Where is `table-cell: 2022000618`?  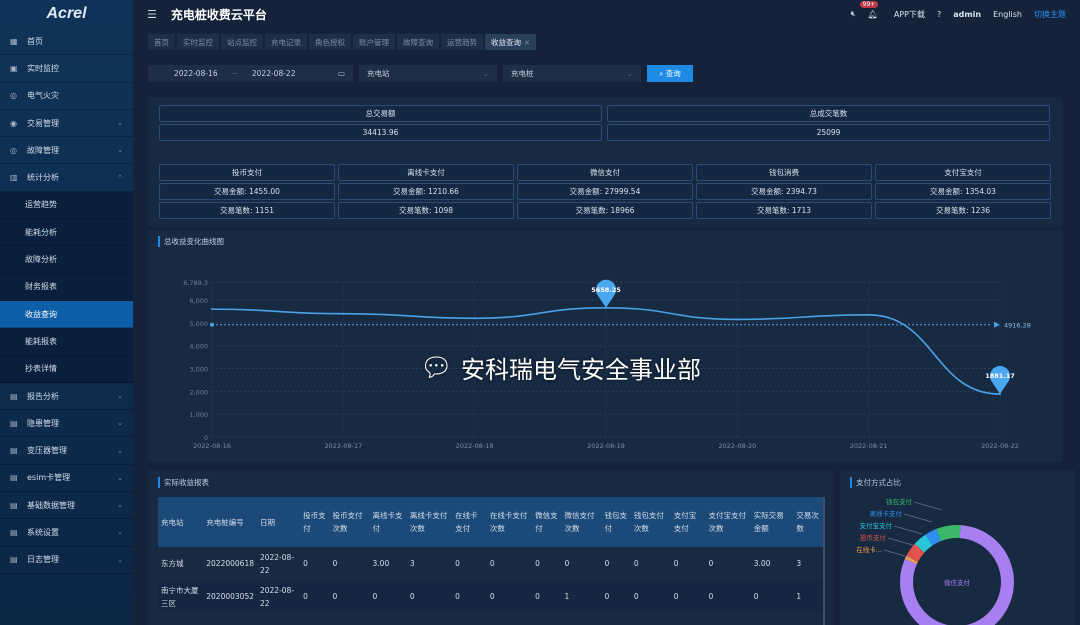
table-cell: 2022000618 is located at coordinates (230, 563).